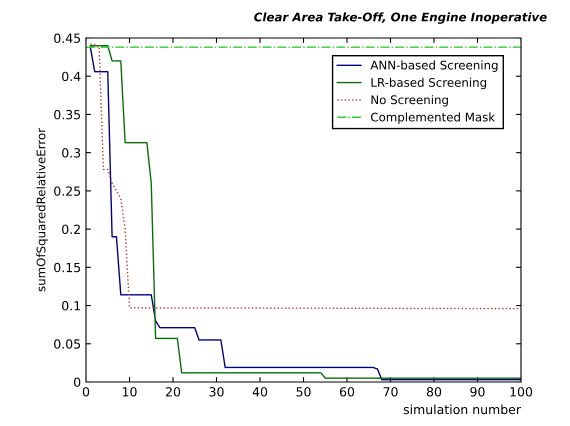  Describe the element at coordinates (400, 18) in the screenshot. I see `chart-title: Clear Area Take-Off, One Engine Inoperative` at that location.